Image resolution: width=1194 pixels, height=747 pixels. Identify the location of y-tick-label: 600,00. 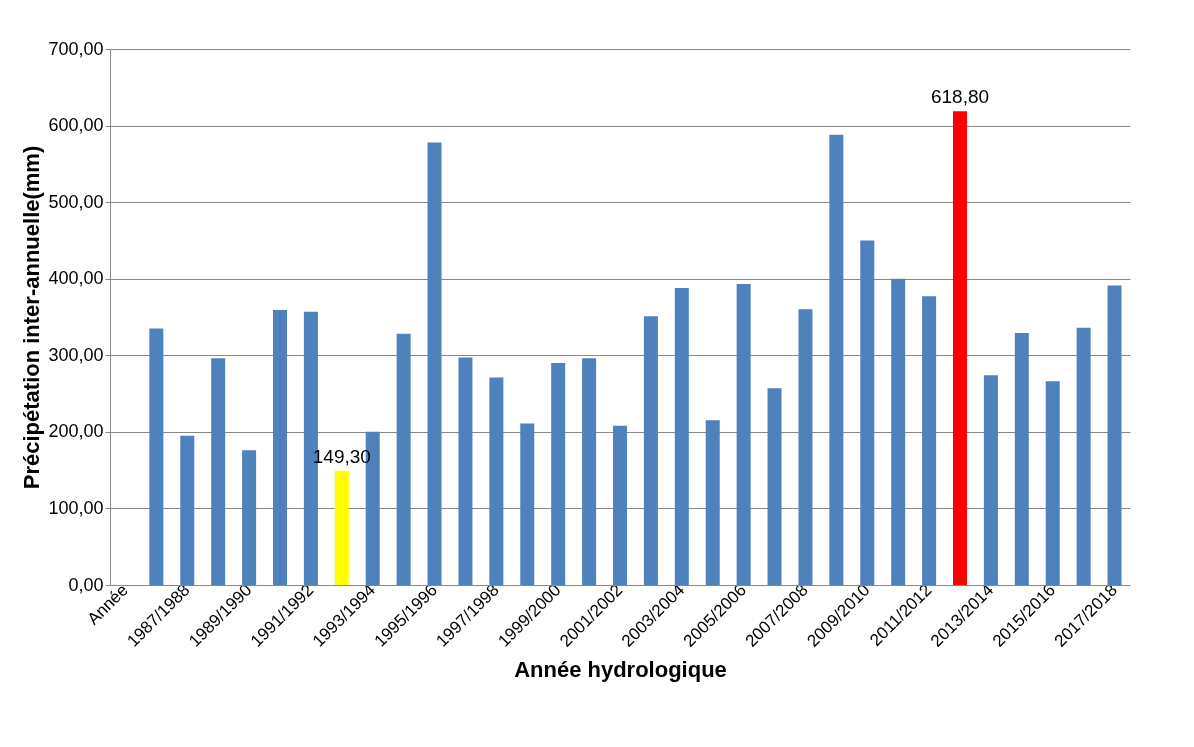
(76, 125).